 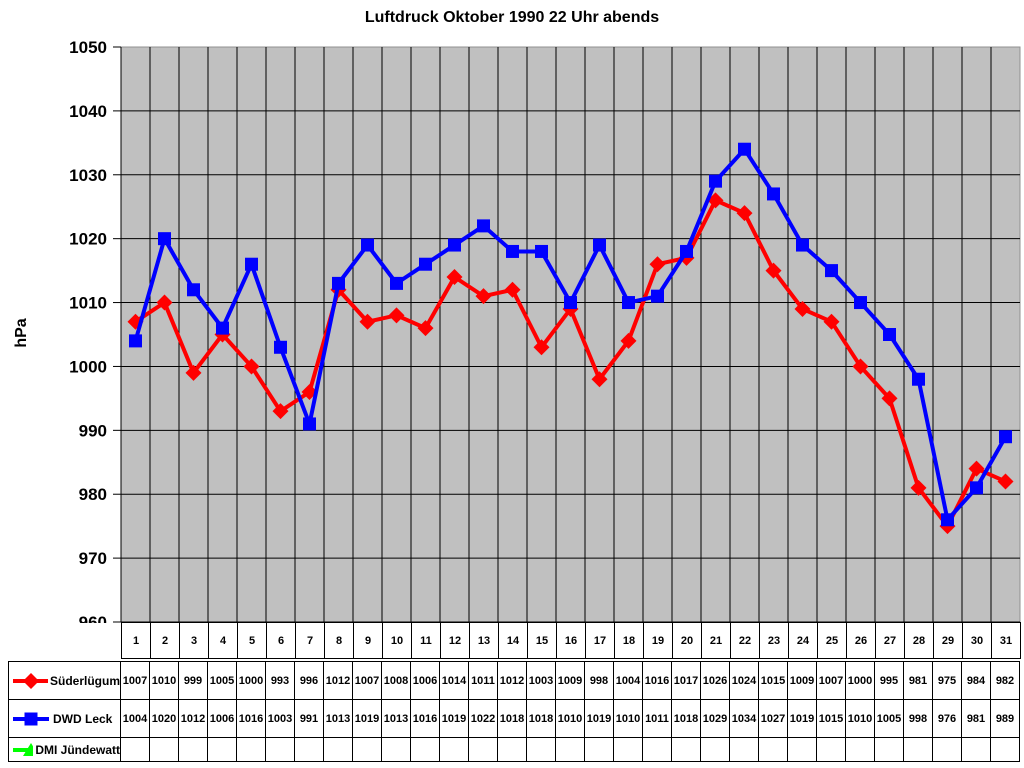 What do you see at coordinates (918, 719) in the screenshot?
I see `value-cell-dwd-leck-day-28: 998` at bounding box center [918, 719].